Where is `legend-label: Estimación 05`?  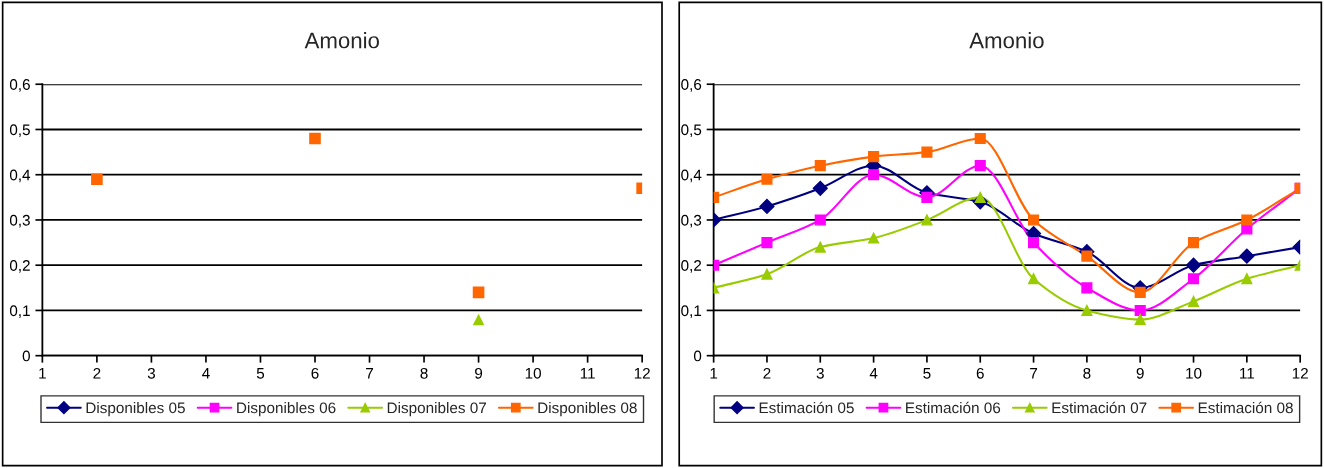 legend-label: Estimación 05 is located at coordinates (806, 407).